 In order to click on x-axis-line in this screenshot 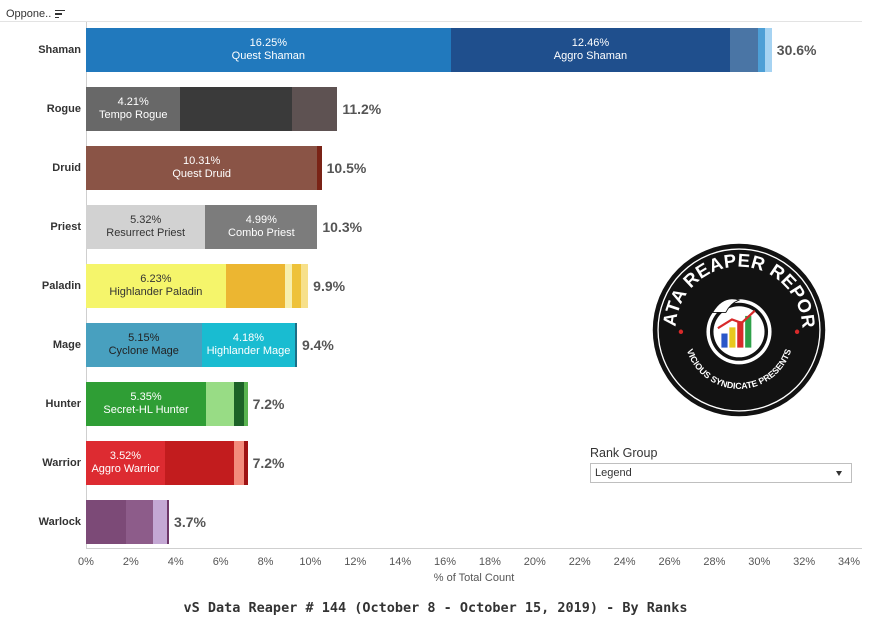, I will do `click(474, 548)`.